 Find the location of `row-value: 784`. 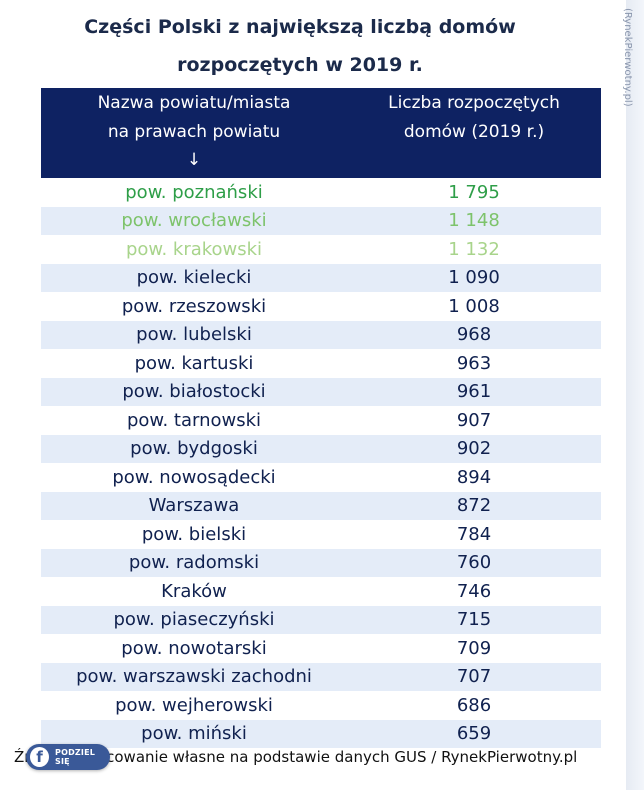

row-value: 784 is located at coordinates (474, 534).